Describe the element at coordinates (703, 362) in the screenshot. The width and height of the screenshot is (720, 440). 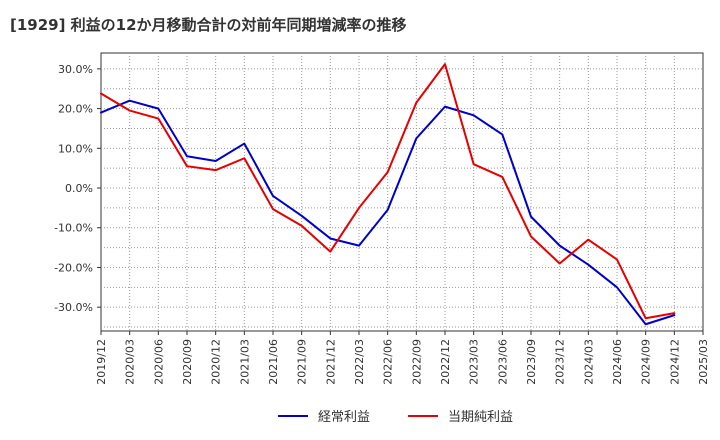
I see `x-tick-label: 2025/03` at that location.